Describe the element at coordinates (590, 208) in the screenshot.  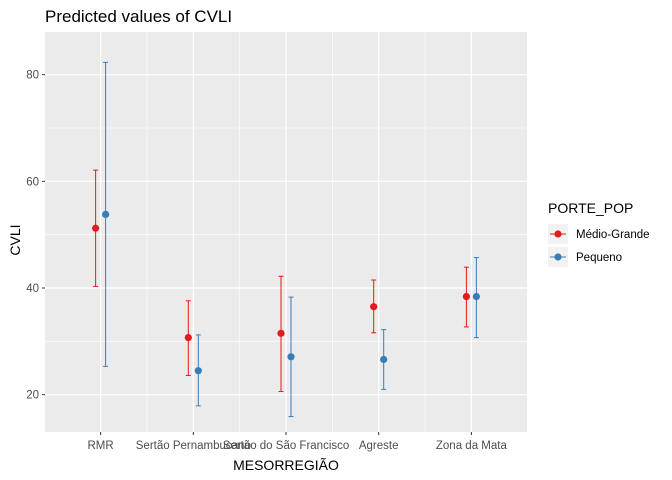
I see `legend-title: PORTE_POP` at that location.